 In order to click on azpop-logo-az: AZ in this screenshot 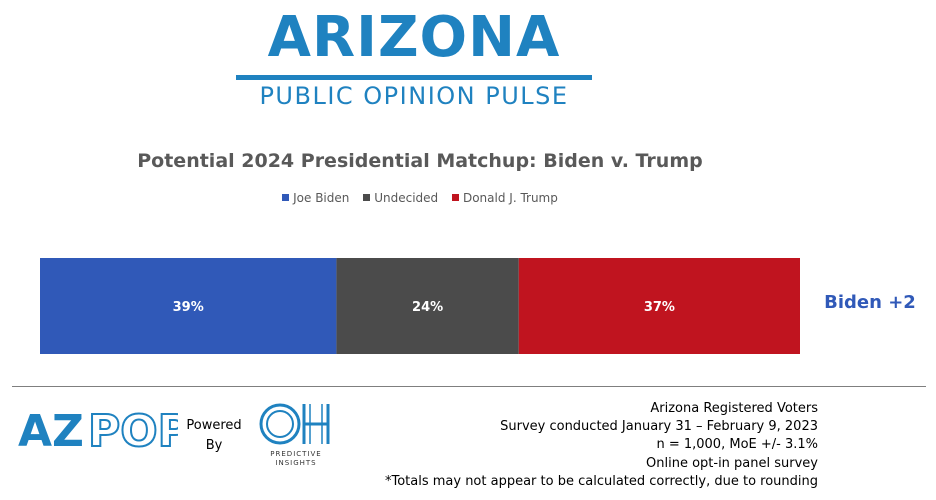, I will do `click(51, 429)`.